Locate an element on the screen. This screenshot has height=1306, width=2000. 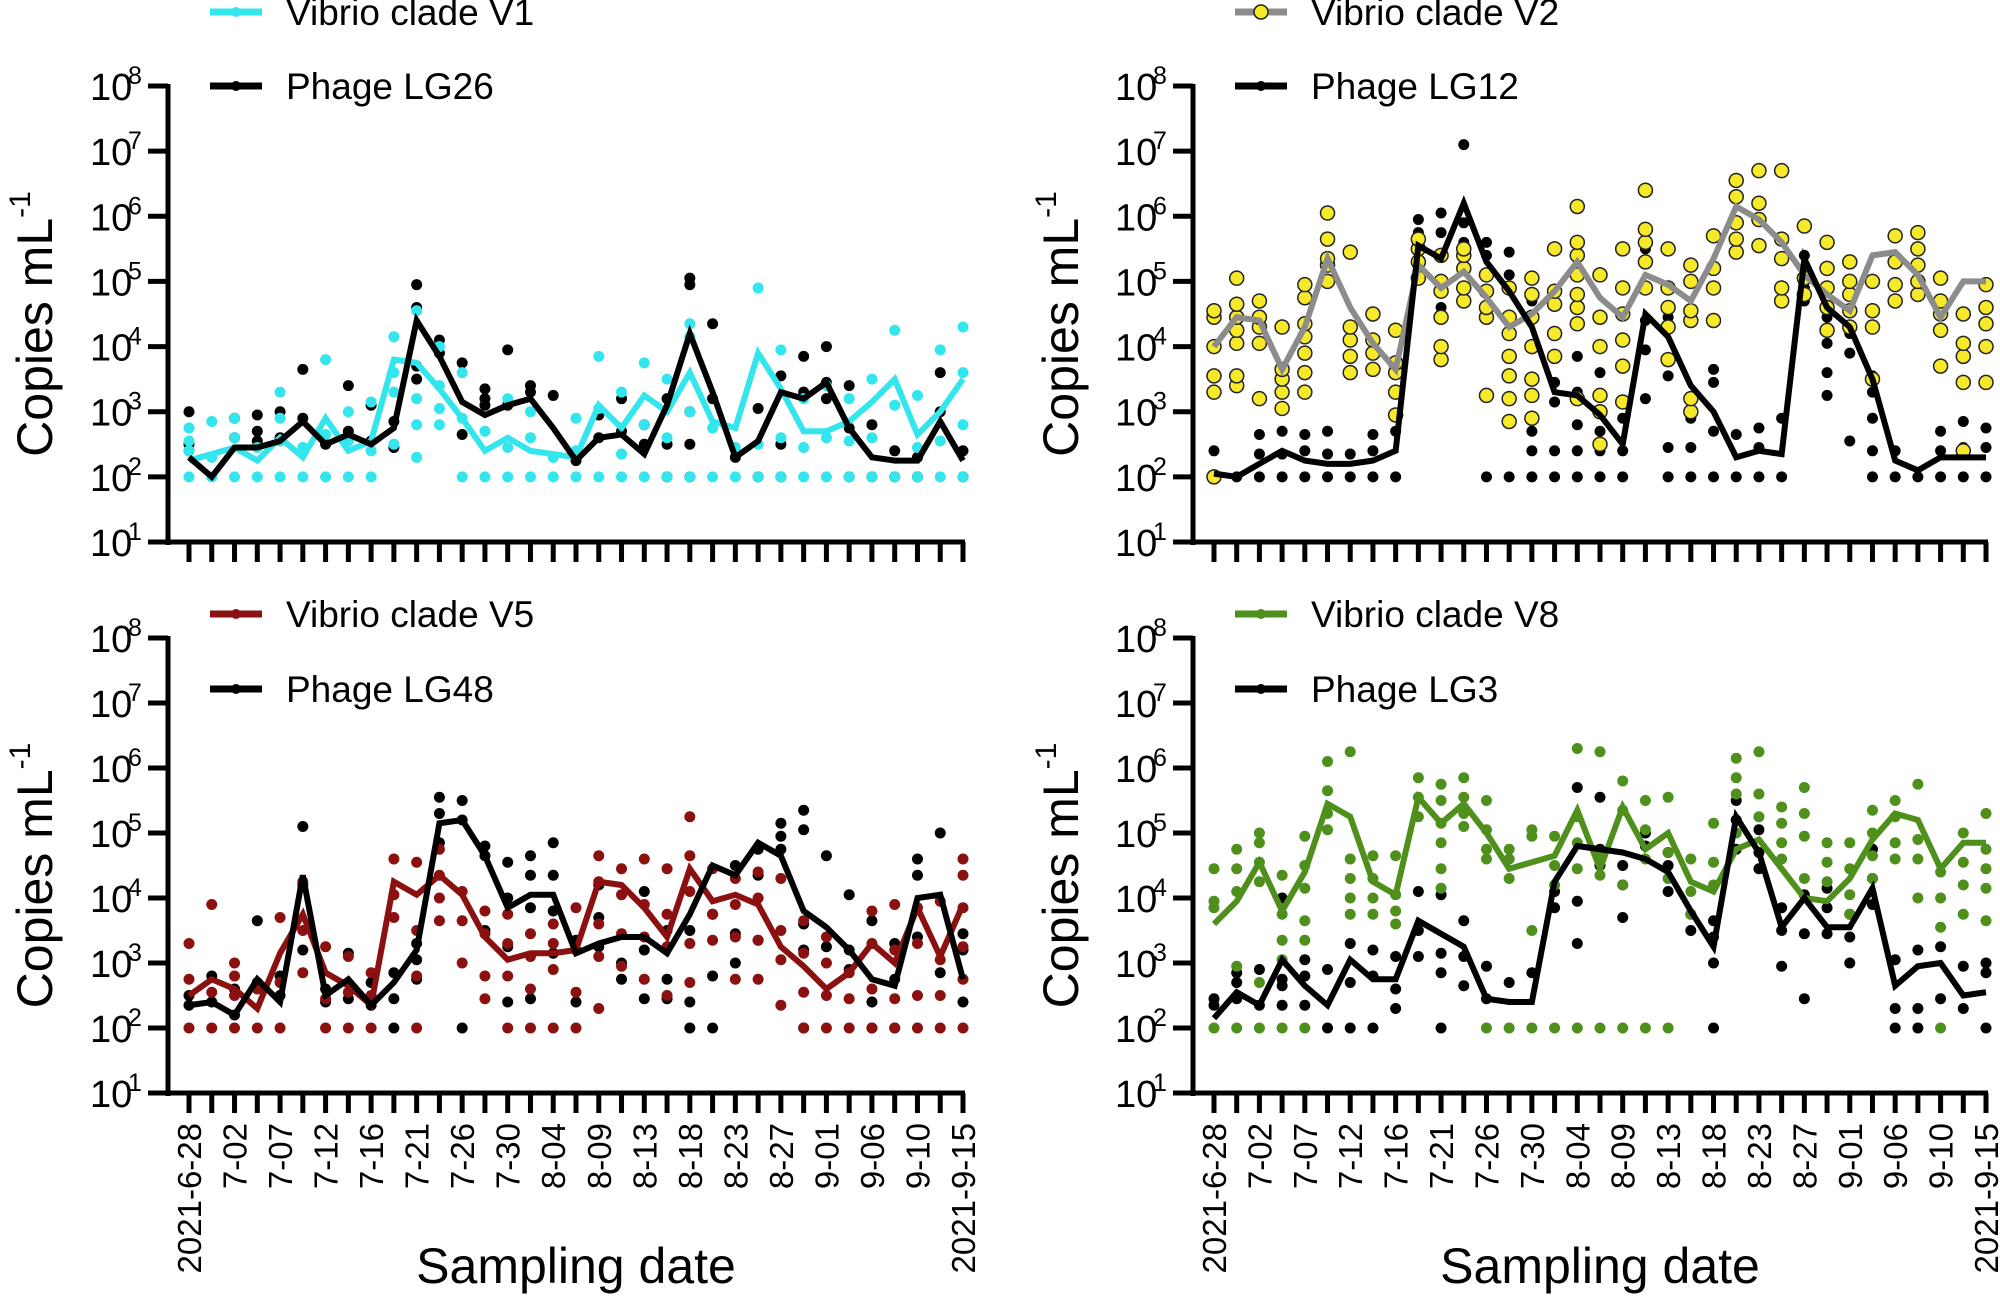
legend-label: Phage LG26 is located at coordinates (390, 86).